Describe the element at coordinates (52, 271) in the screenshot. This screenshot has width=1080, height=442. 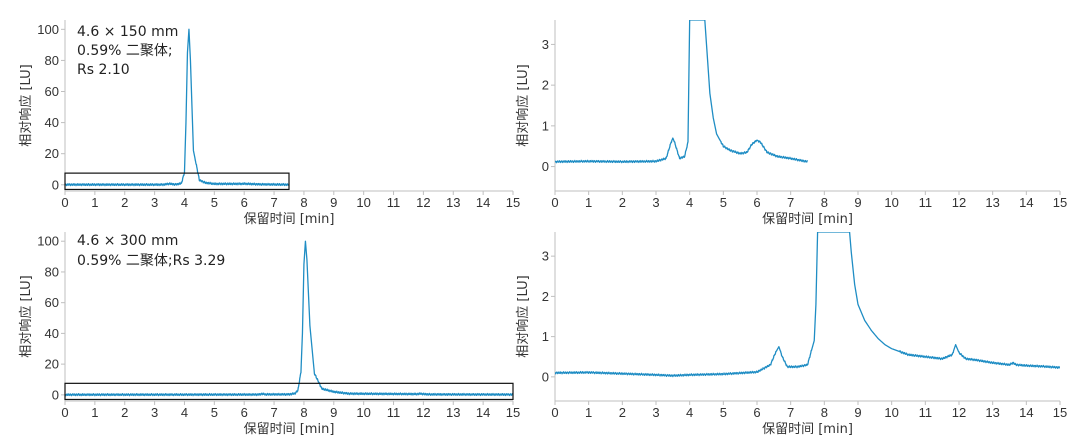
I see `y-tick-label: 80` at that location.